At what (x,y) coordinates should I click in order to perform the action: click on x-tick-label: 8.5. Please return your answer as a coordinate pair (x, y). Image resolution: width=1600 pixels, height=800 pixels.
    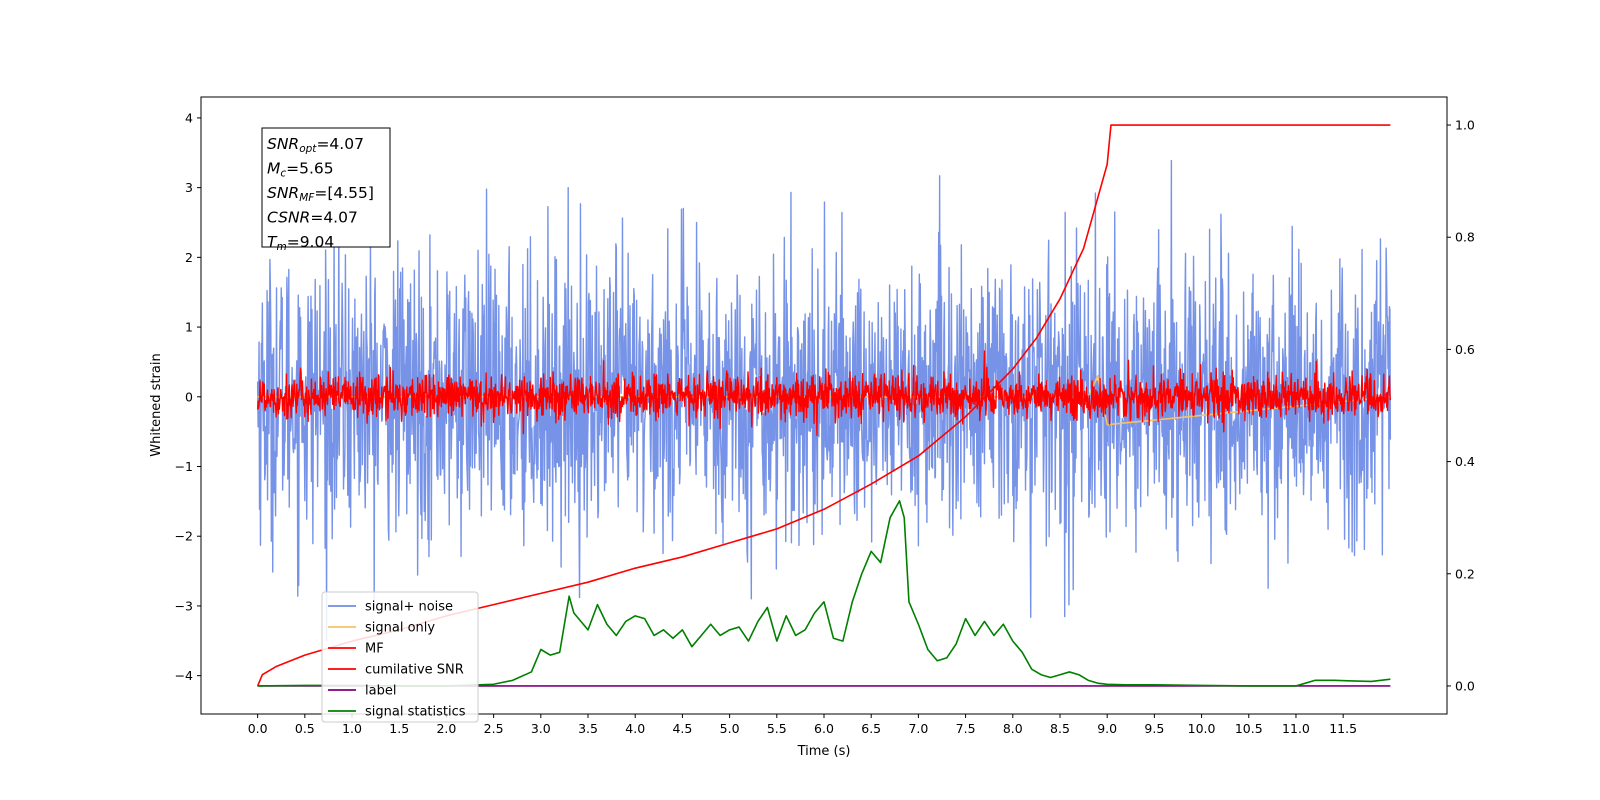
    Looking at the image, I should click on (1060, 728).